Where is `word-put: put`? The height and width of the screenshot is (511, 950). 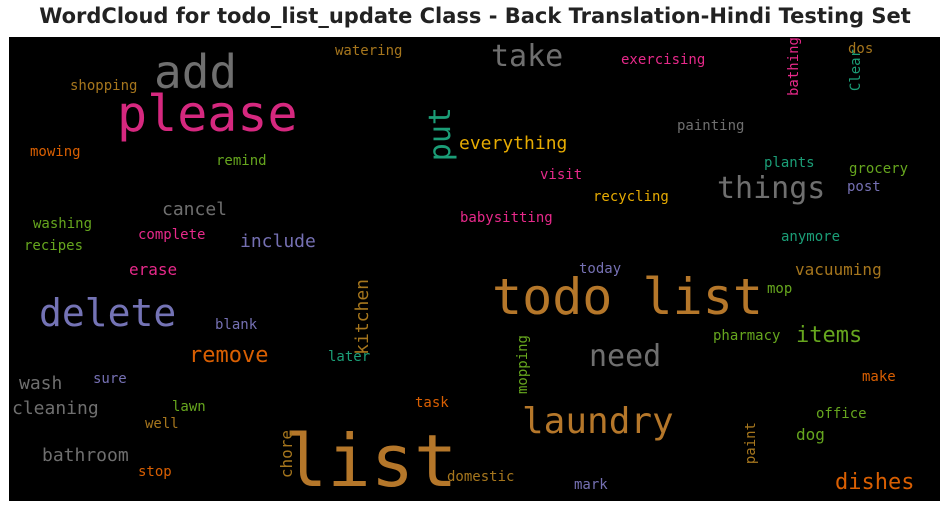
word-put: put is located at coordinates (440, 134).